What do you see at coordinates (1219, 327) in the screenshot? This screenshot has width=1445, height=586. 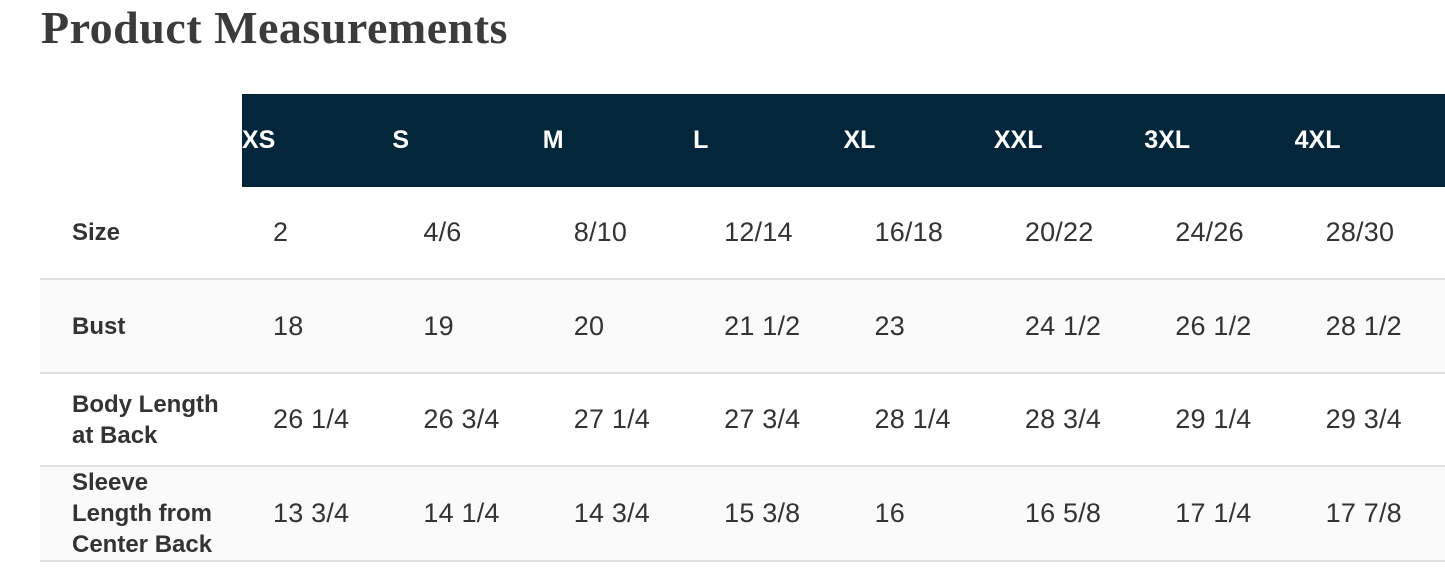 I see `table-cell: 26 1/2` at bounding box center [1219, 327].